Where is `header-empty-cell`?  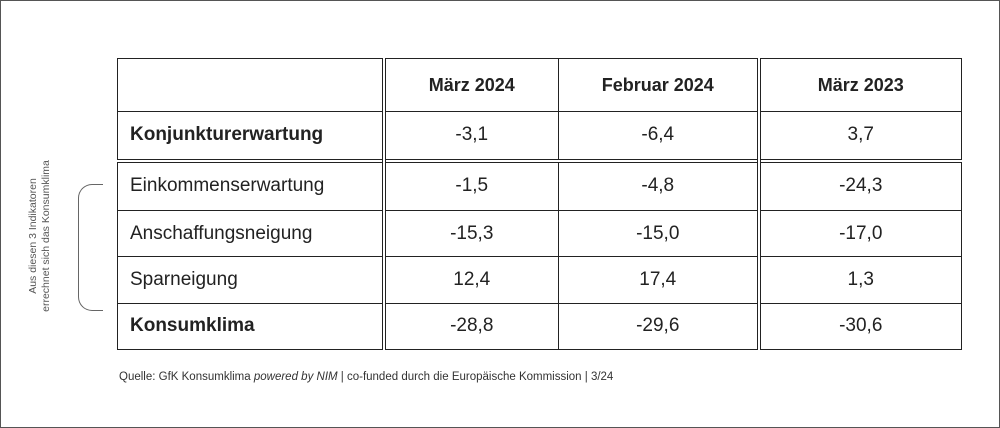 header-empty-cell is located at coordinates (250, 85).